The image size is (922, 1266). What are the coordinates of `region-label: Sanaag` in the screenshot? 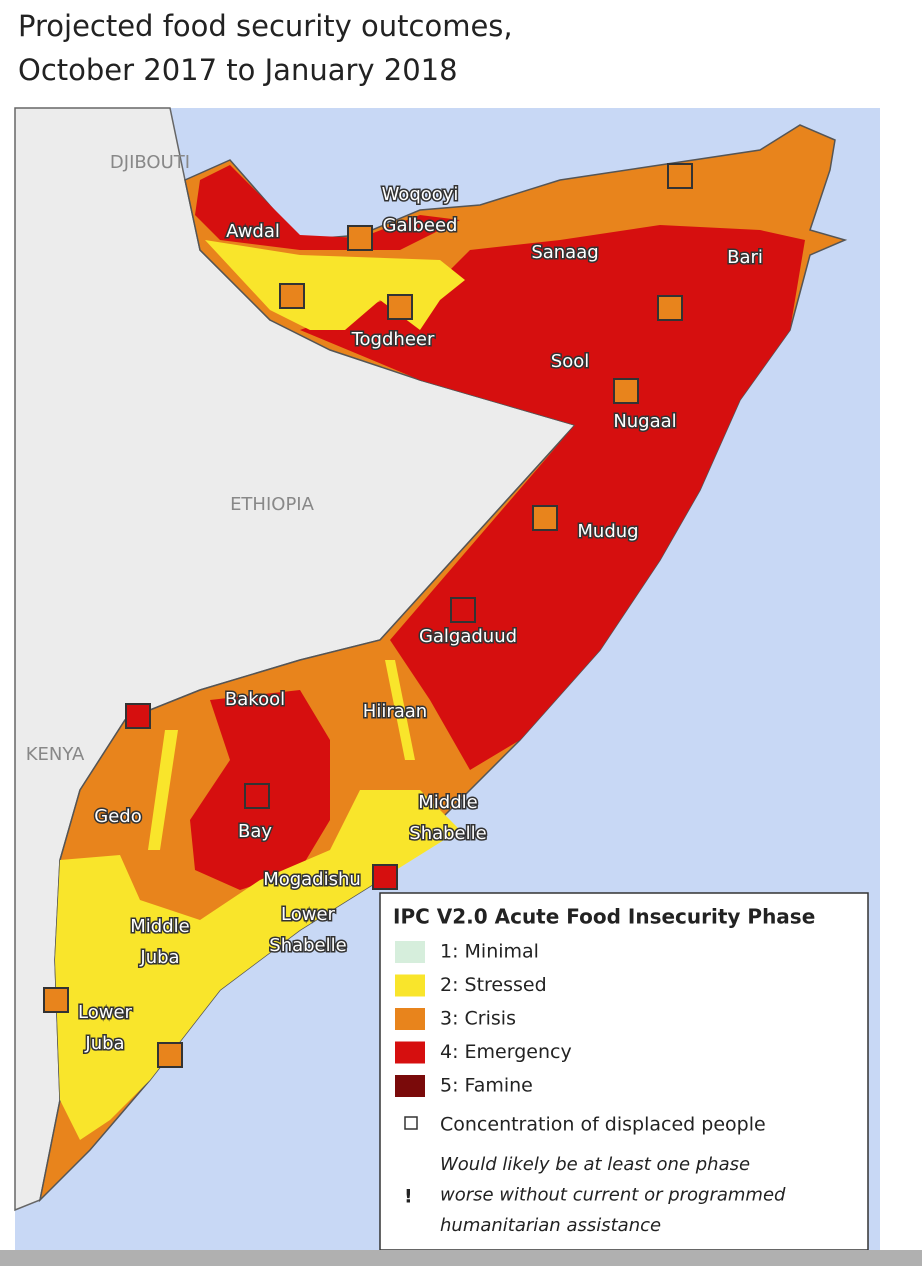 It's located at (564, 252).